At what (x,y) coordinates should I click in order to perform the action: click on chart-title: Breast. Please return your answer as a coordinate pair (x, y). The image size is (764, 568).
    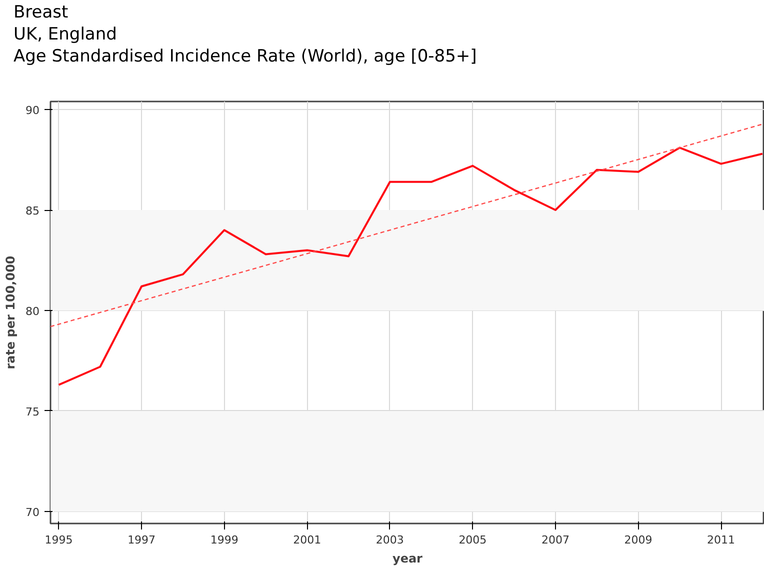
    Looking at the image, I should click on (41, 12).